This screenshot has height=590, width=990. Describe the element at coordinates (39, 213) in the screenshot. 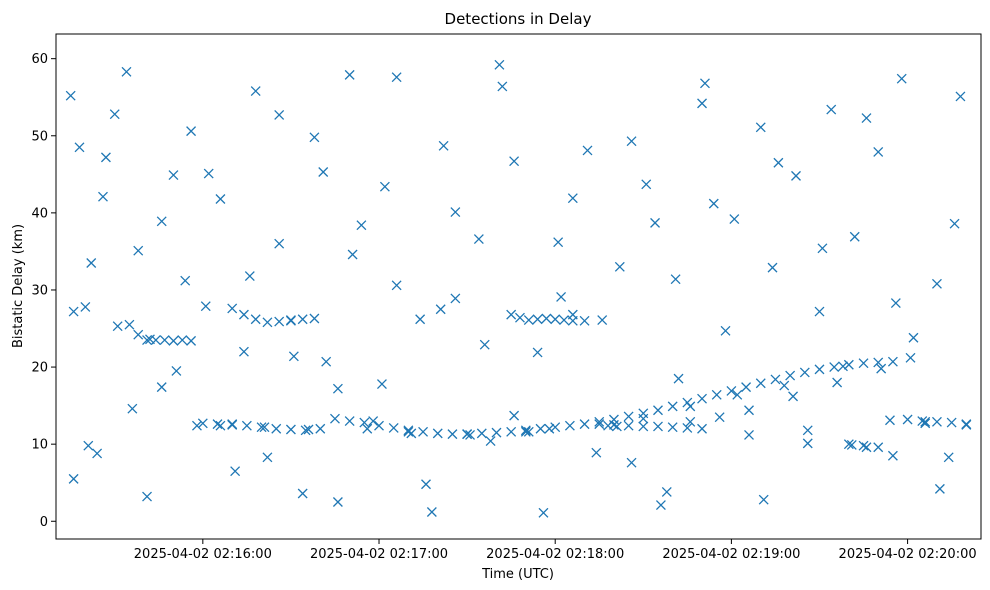

I see `y-tick-label: 40` at that location.